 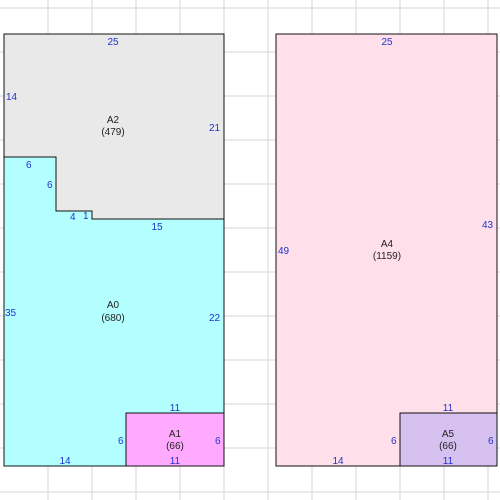 I want to click on room-A1, so click(x=175, y=439).